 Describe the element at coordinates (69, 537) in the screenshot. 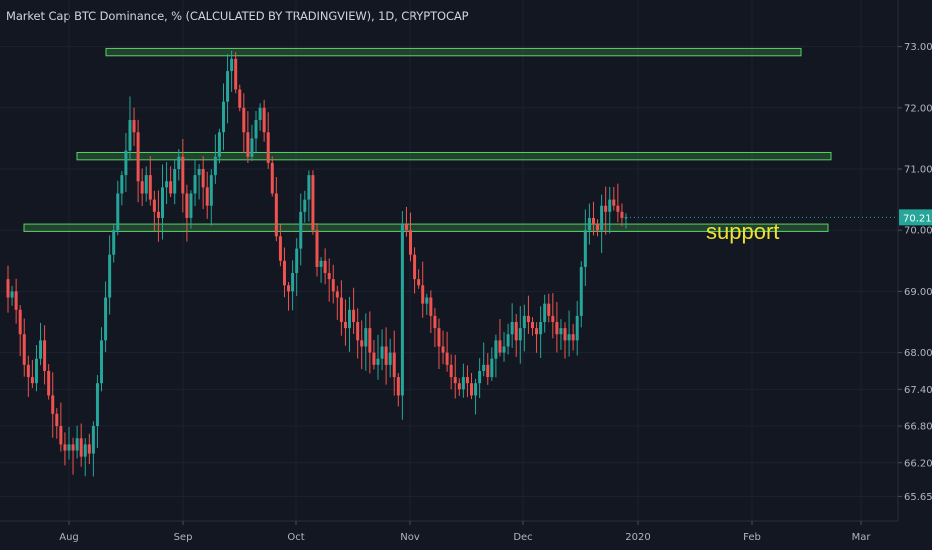

I see `x-tick-label: Aug` at that location.